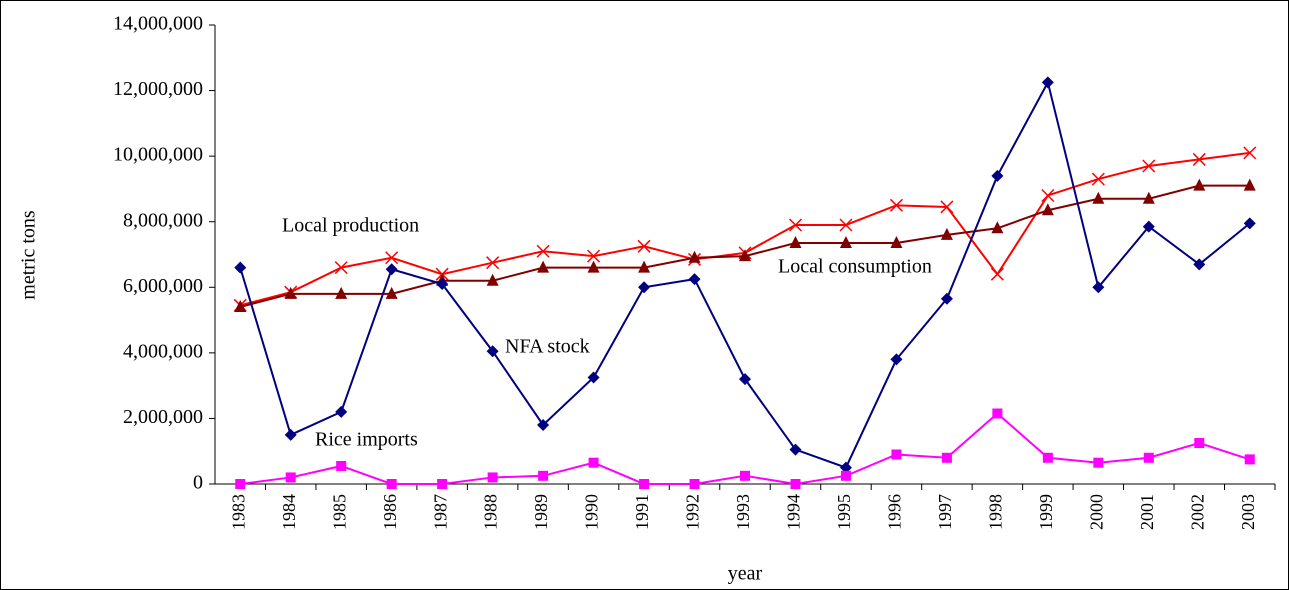  Describe the element at coordinates (158, 24) in the screenshot. I see `y-tick-label: 14,000,000` at that location.